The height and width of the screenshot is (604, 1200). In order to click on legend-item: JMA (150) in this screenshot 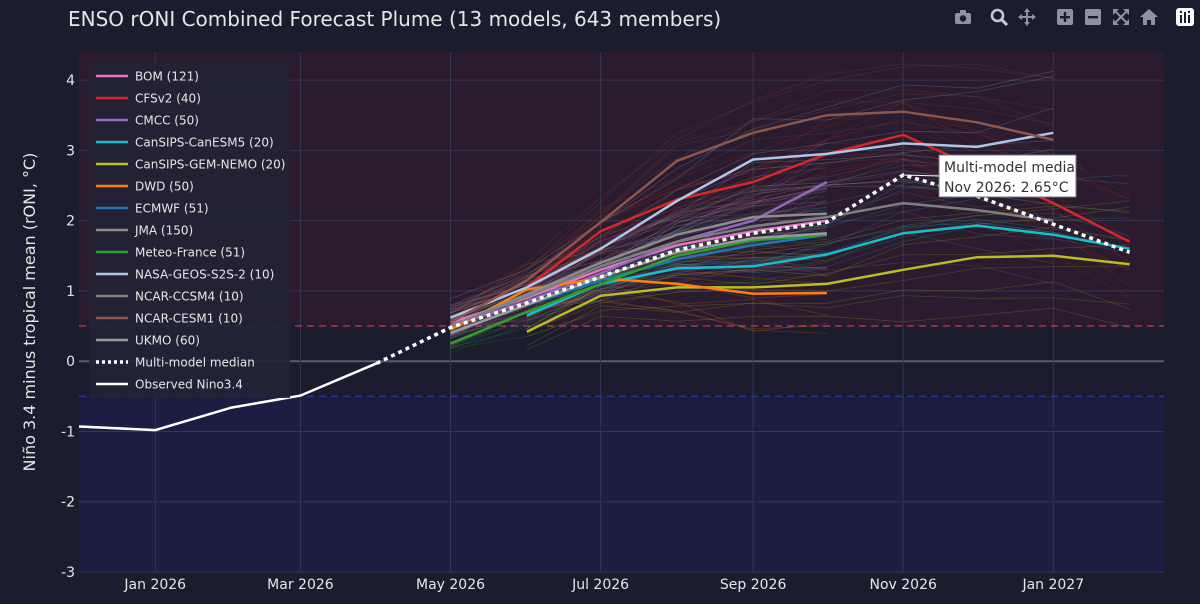, I will do `click(144, 231)`.